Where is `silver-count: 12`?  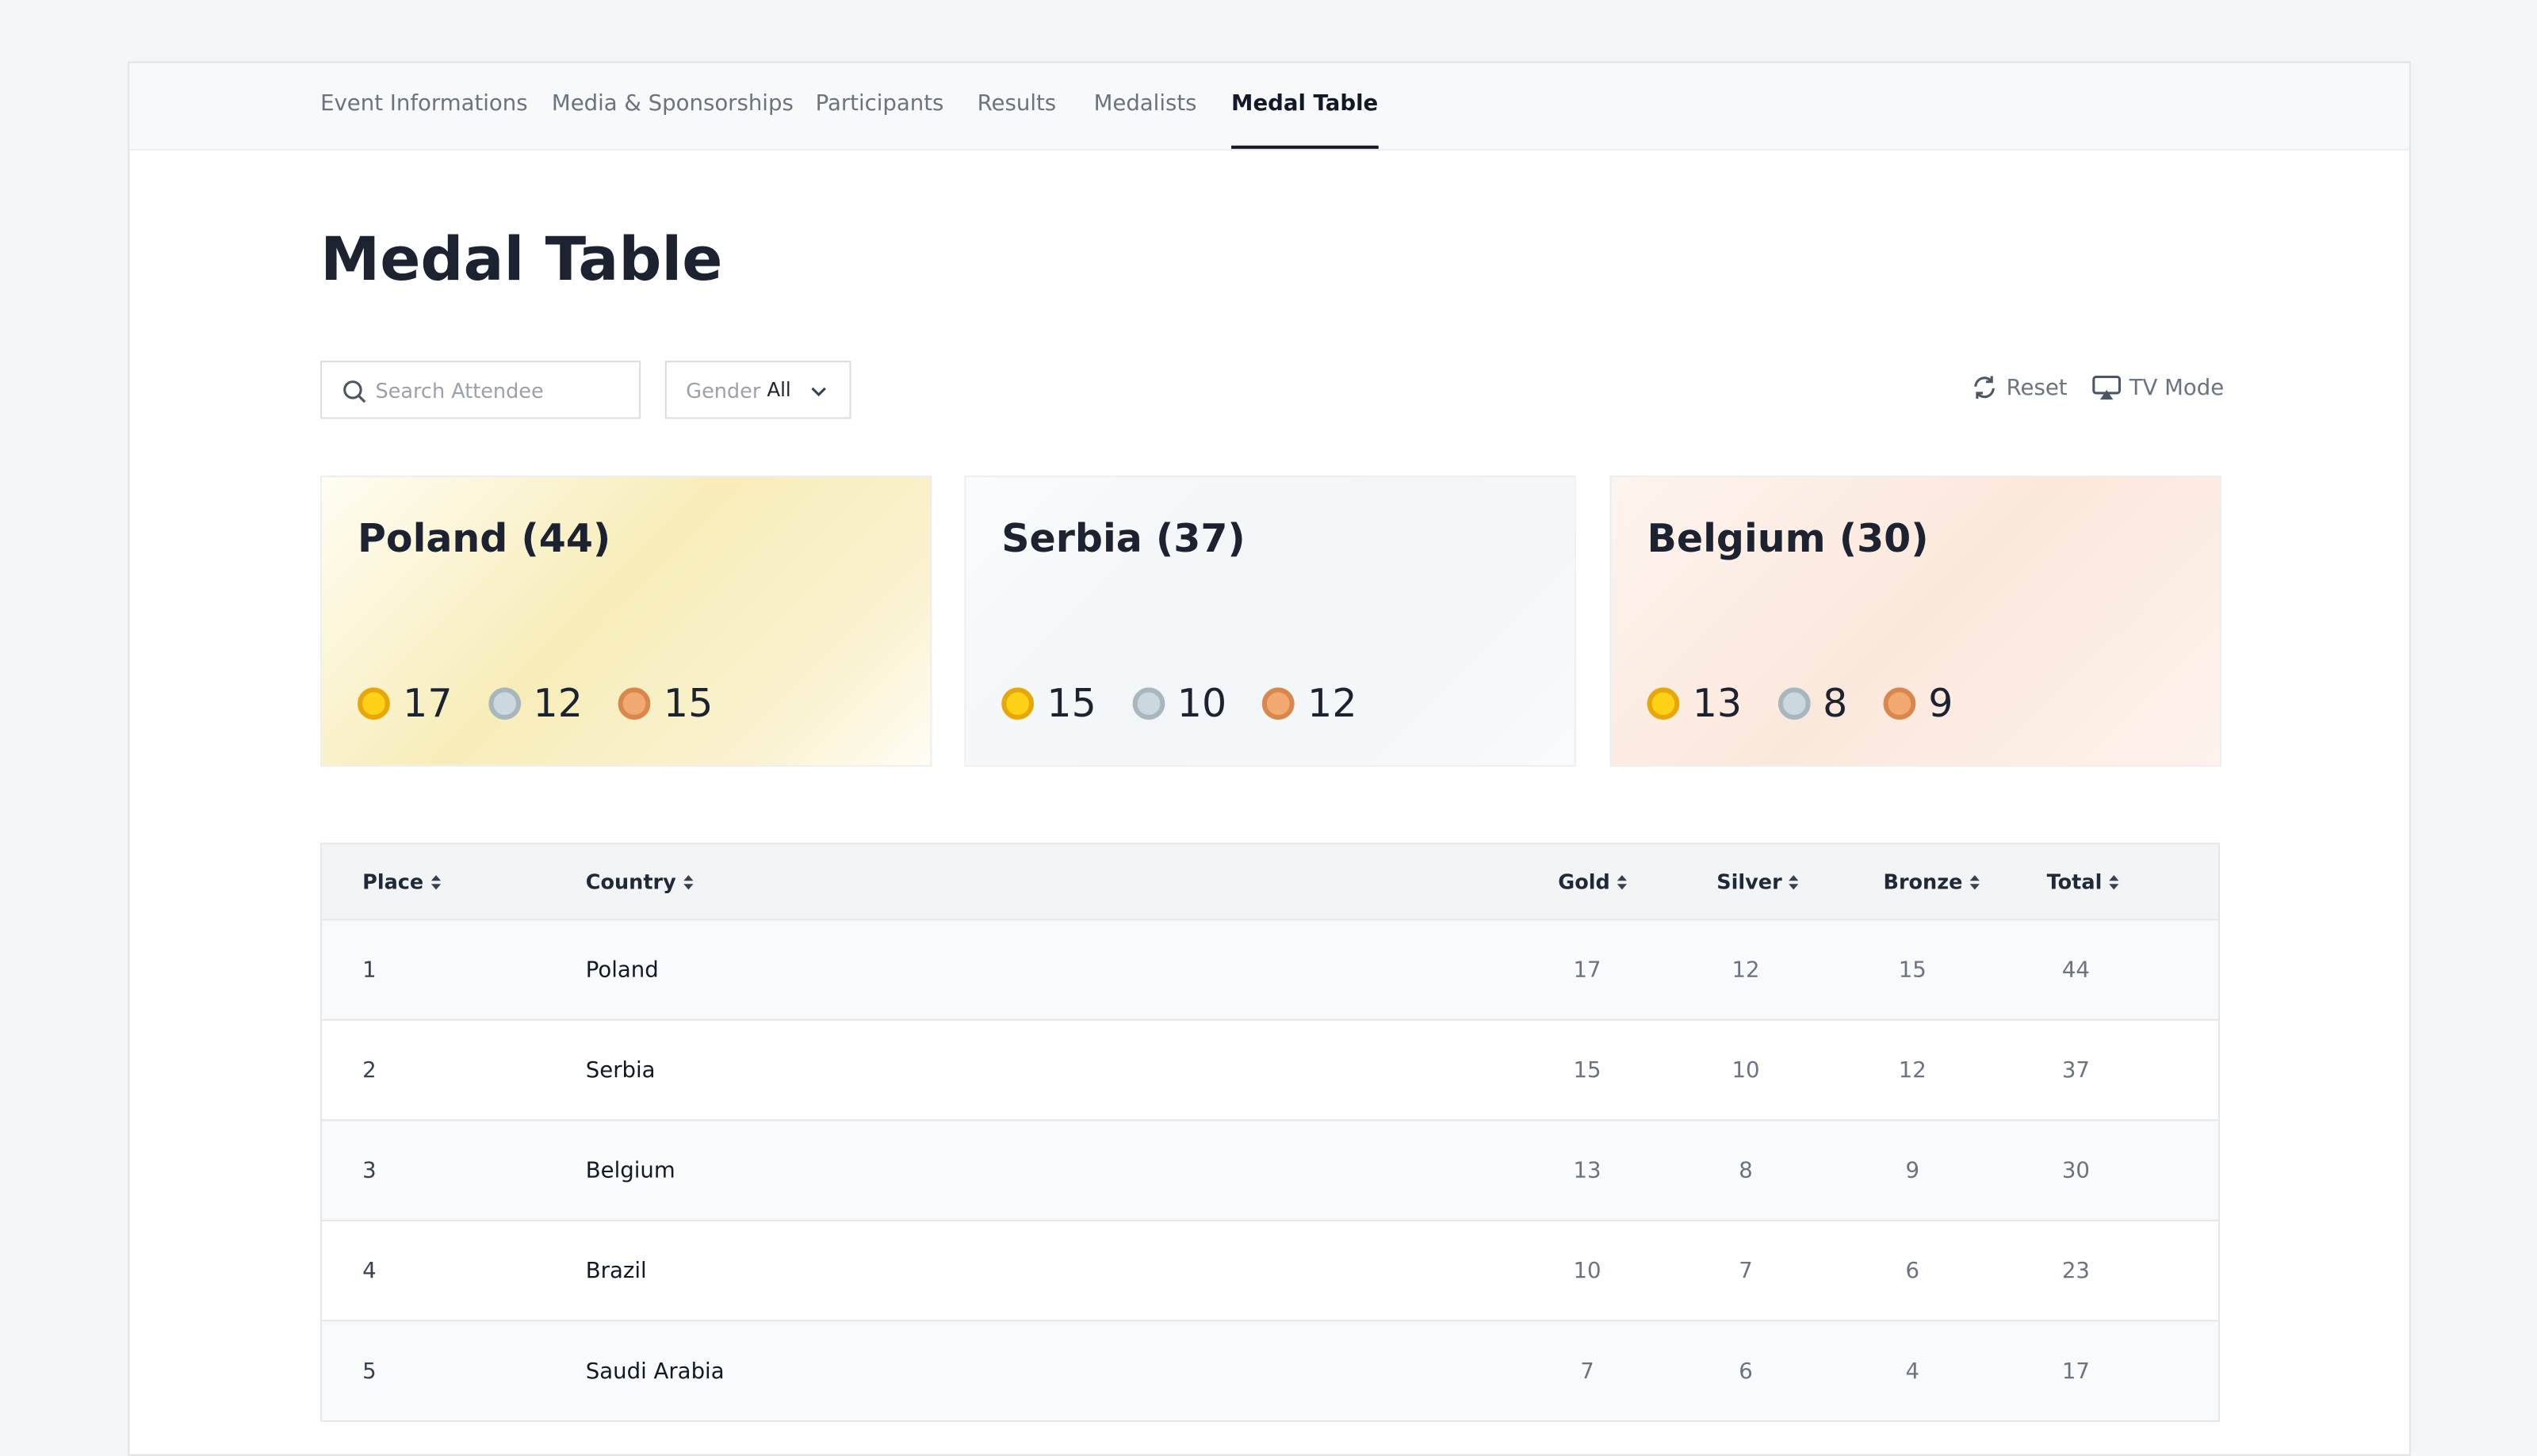
silver-count: 12 is located at coordinates (558, 704).